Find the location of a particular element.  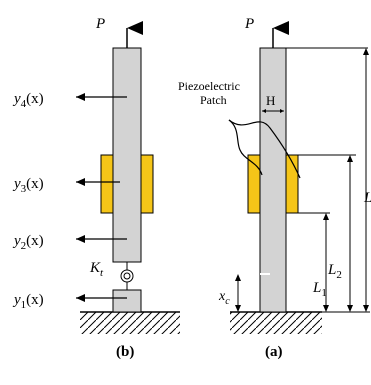

caption-b: (b) is located at coordinates (125, 352).